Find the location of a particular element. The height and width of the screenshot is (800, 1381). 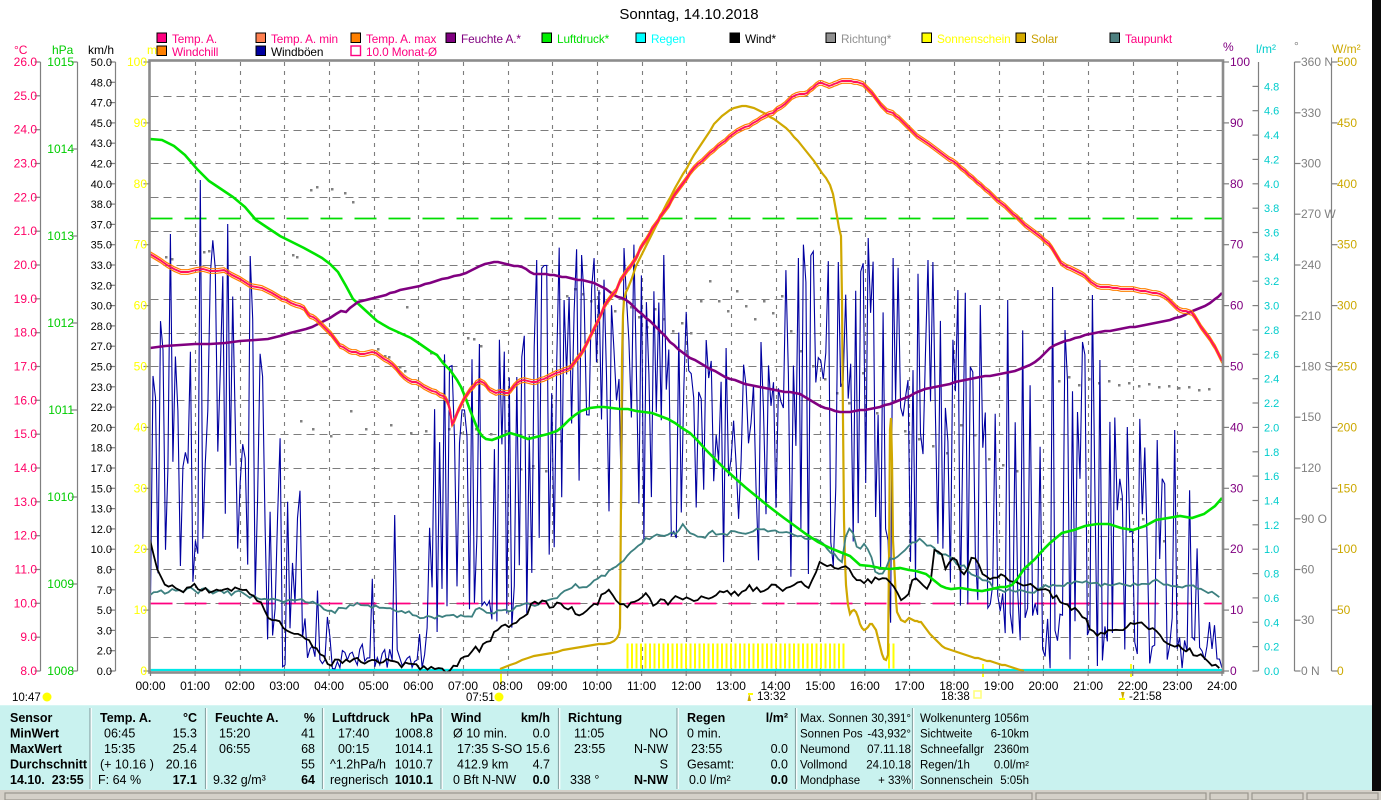

svg-text: 21.0 is located at coordinates (26, 231).